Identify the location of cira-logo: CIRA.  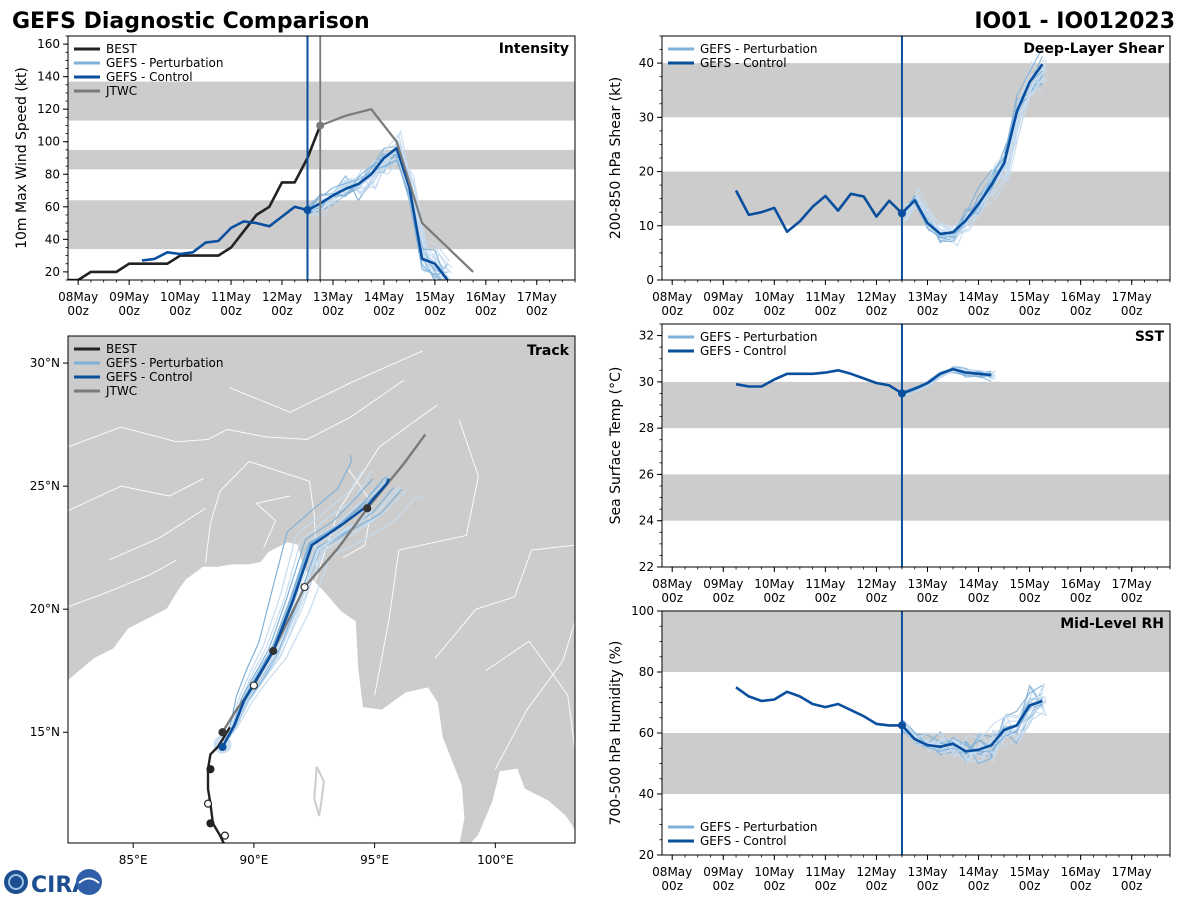
(53, 883).